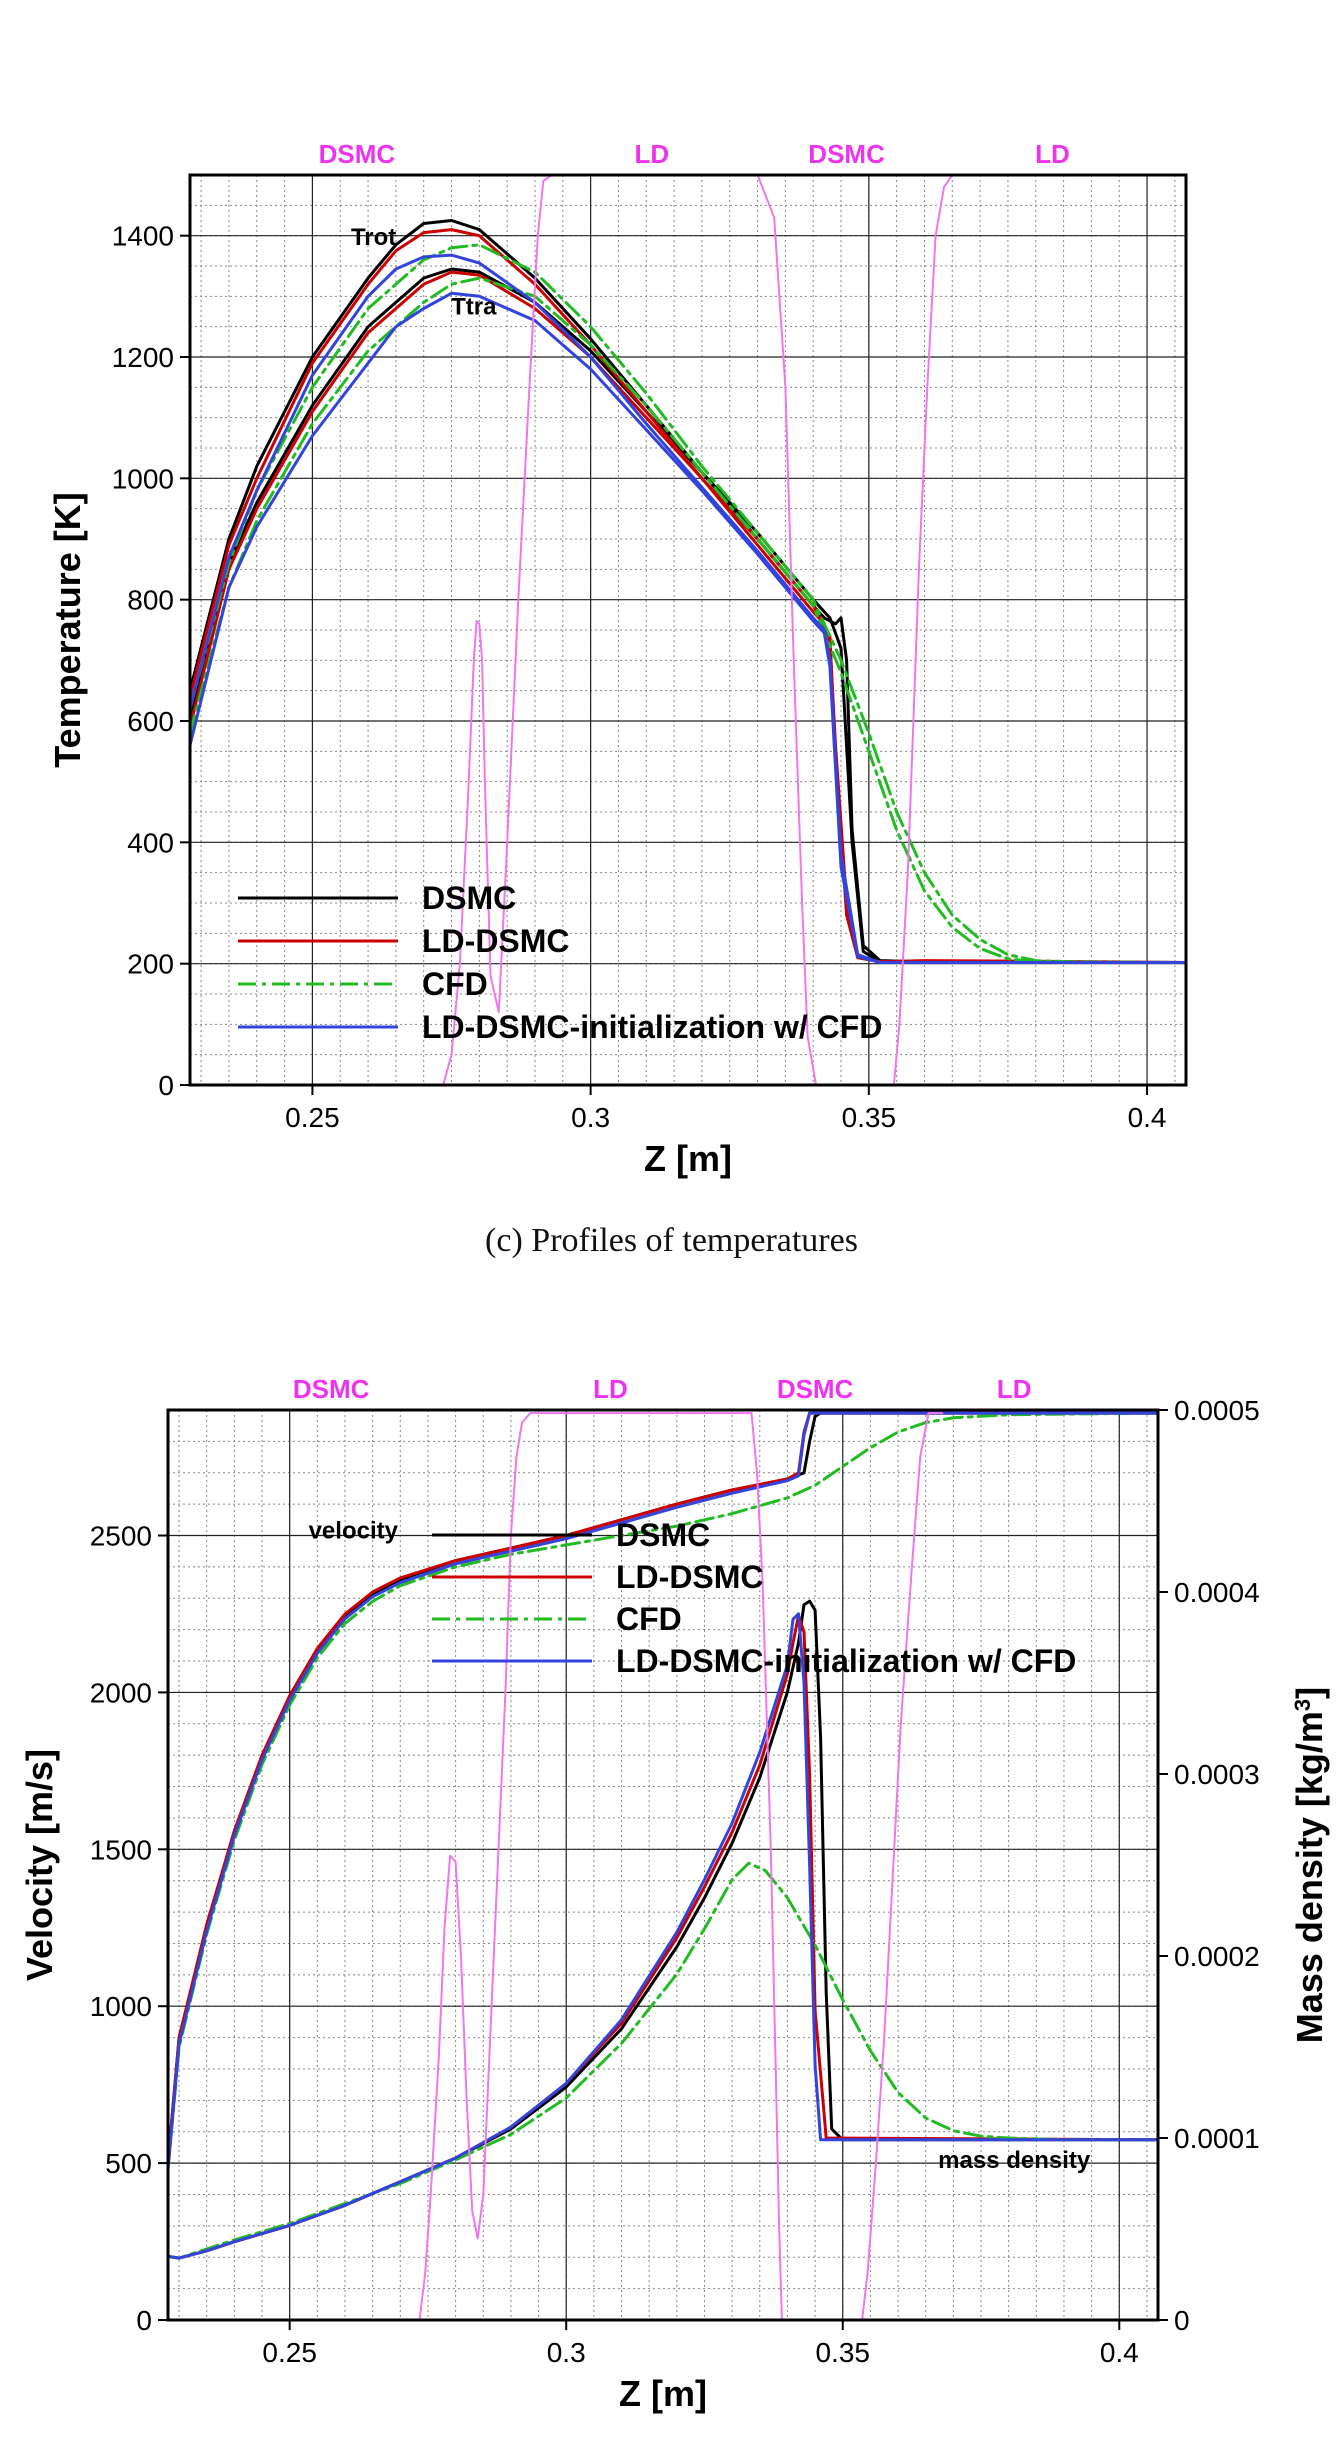 The height and width of the screenshot is (2447, 1343). Describe the element at coordinates (1217, 2138) in the screenshot. I see `y2-tick-label: 0.0001` at that location.